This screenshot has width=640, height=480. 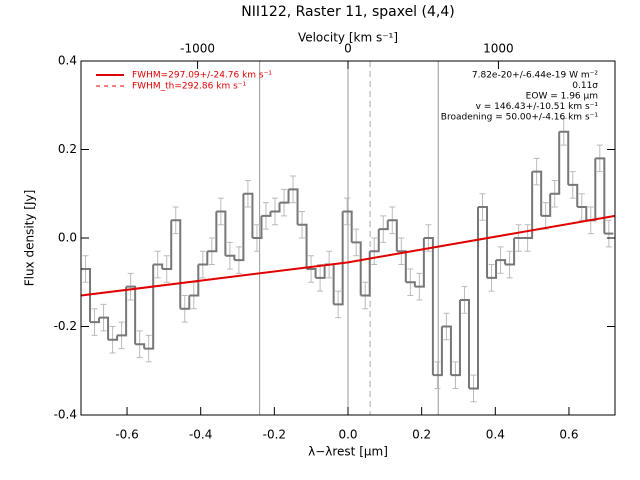 I want to click on annotation: 7.82e-20+/-6.44e-19 W m⁻², so click(x=535, y=76).